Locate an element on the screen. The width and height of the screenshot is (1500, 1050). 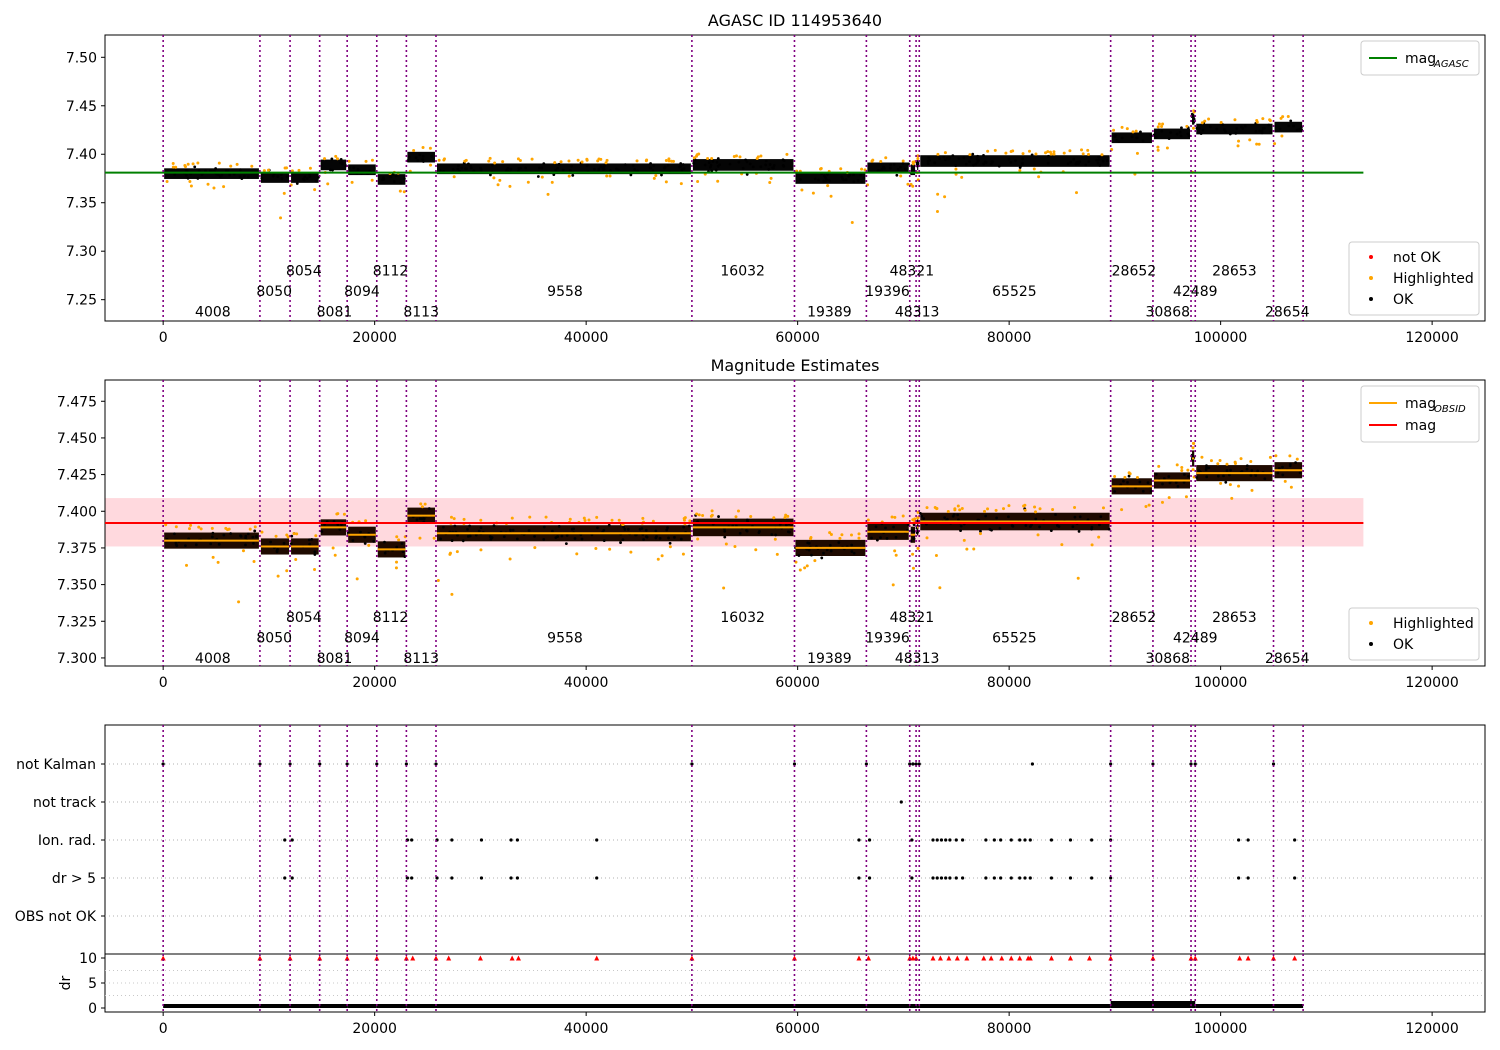
obsid-label: 8050 is located at coordinates (274, 638).